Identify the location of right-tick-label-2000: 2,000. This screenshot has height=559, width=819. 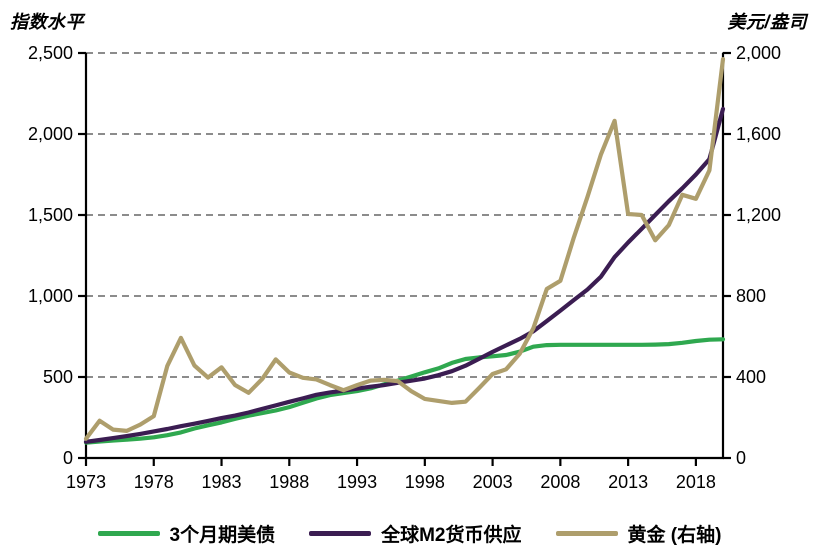
(758, 53).